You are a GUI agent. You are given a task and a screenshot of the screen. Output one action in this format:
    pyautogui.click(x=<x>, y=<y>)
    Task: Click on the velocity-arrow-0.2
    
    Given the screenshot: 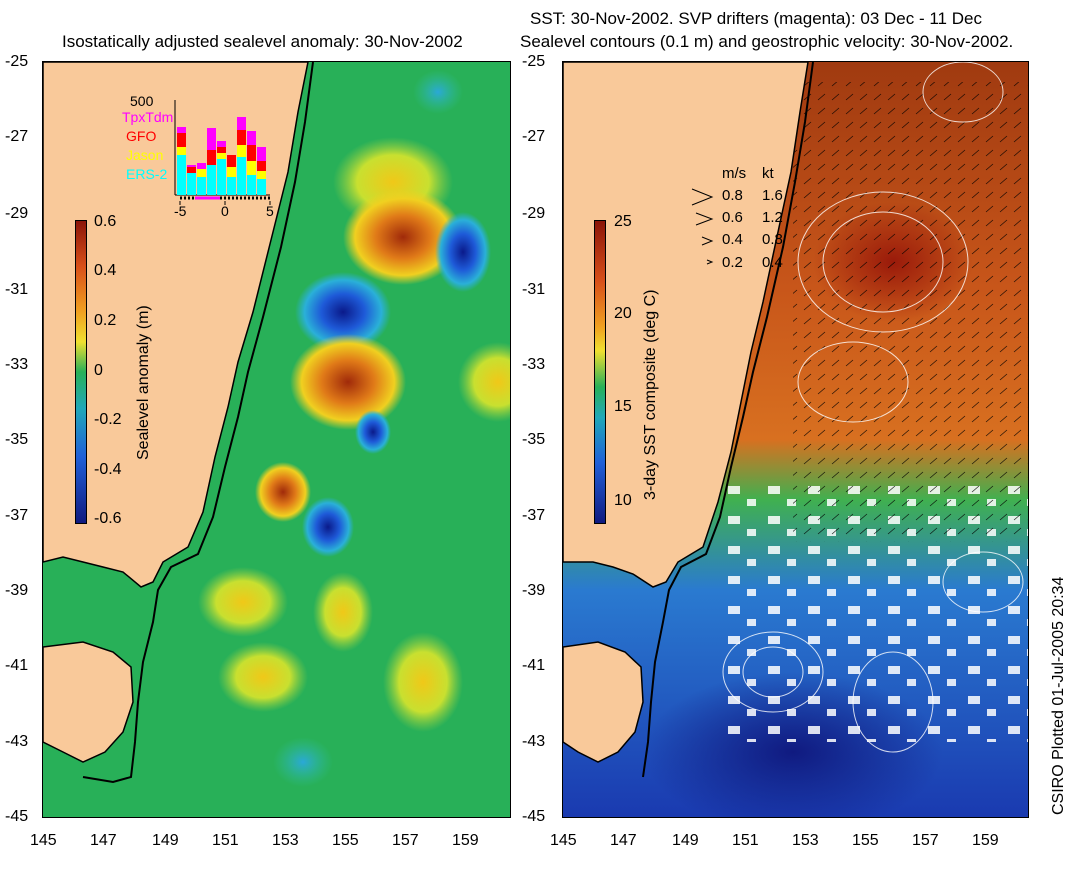 What is the action you would take?
    pyautogui.click(x=710, y=262)
    